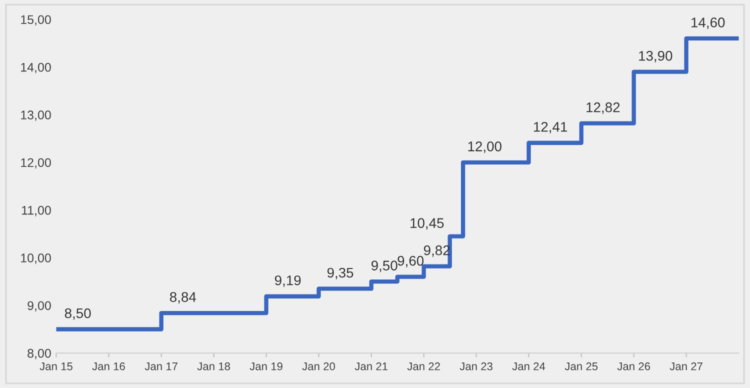  What do you see at coordinates (485, 147) in the screenshot?
I see `data-label: 12,00` at bounding box center [485, 147].